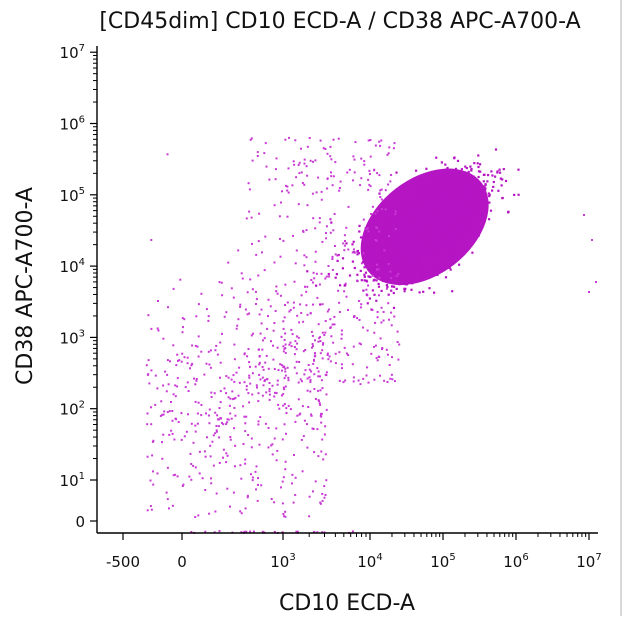 This screenshot has width=622, height=620. Describe the element at coordinates (72, 52) in the screenshot. I see `y-tick-label: 107` at that location.